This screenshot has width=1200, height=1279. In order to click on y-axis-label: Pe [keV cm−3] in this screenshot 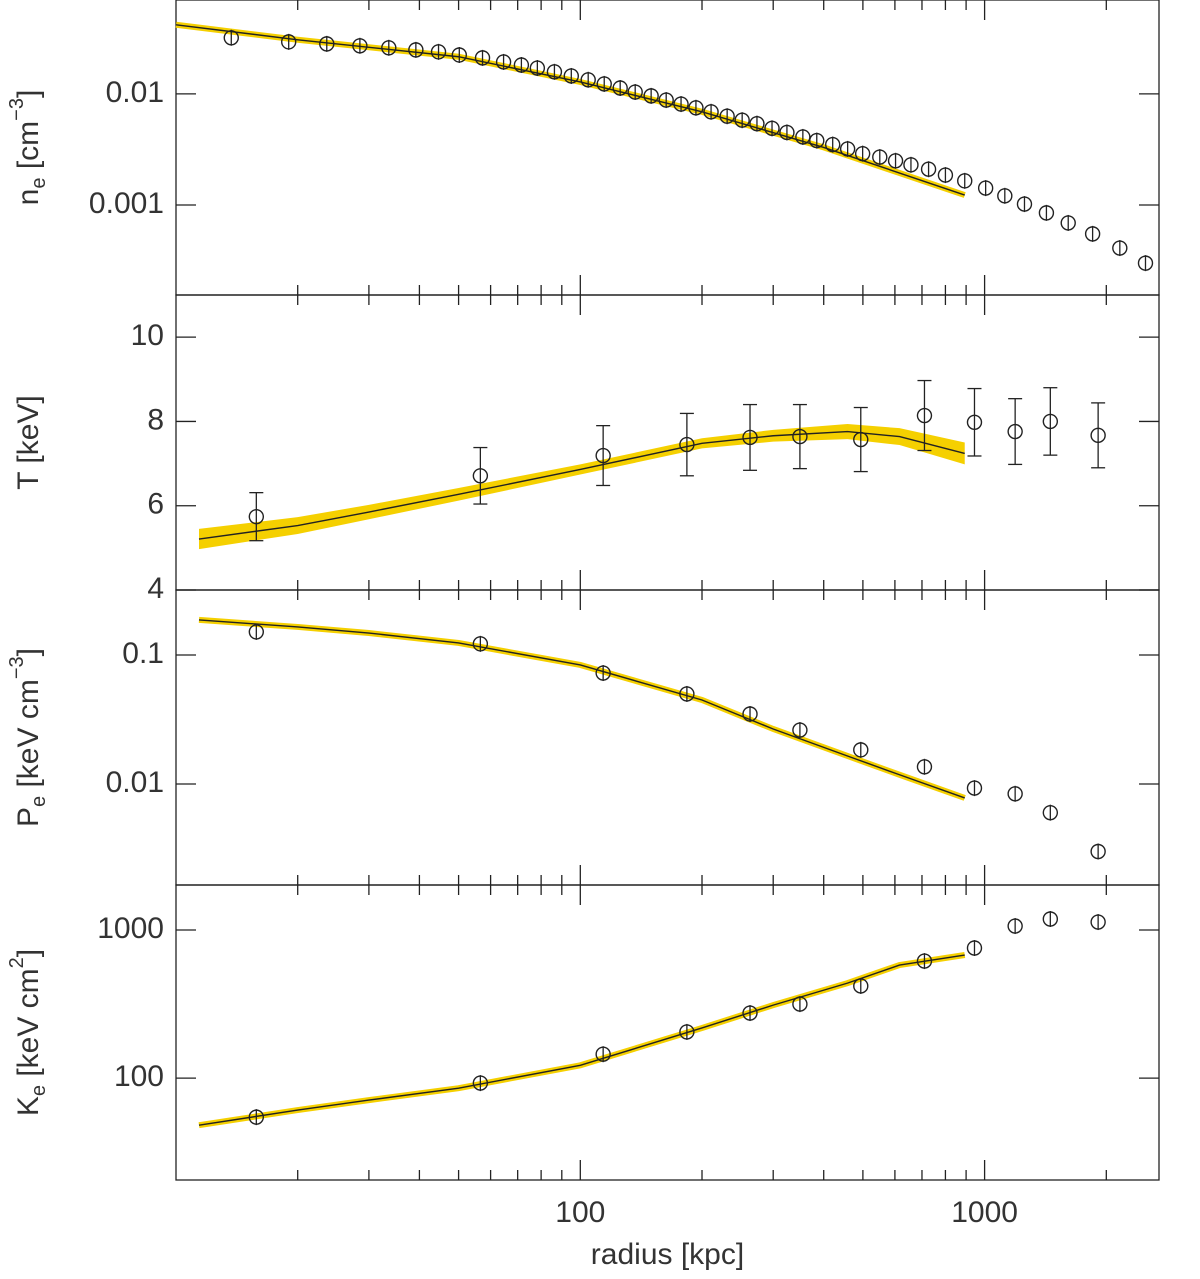, I will do `click(28, 737)`.